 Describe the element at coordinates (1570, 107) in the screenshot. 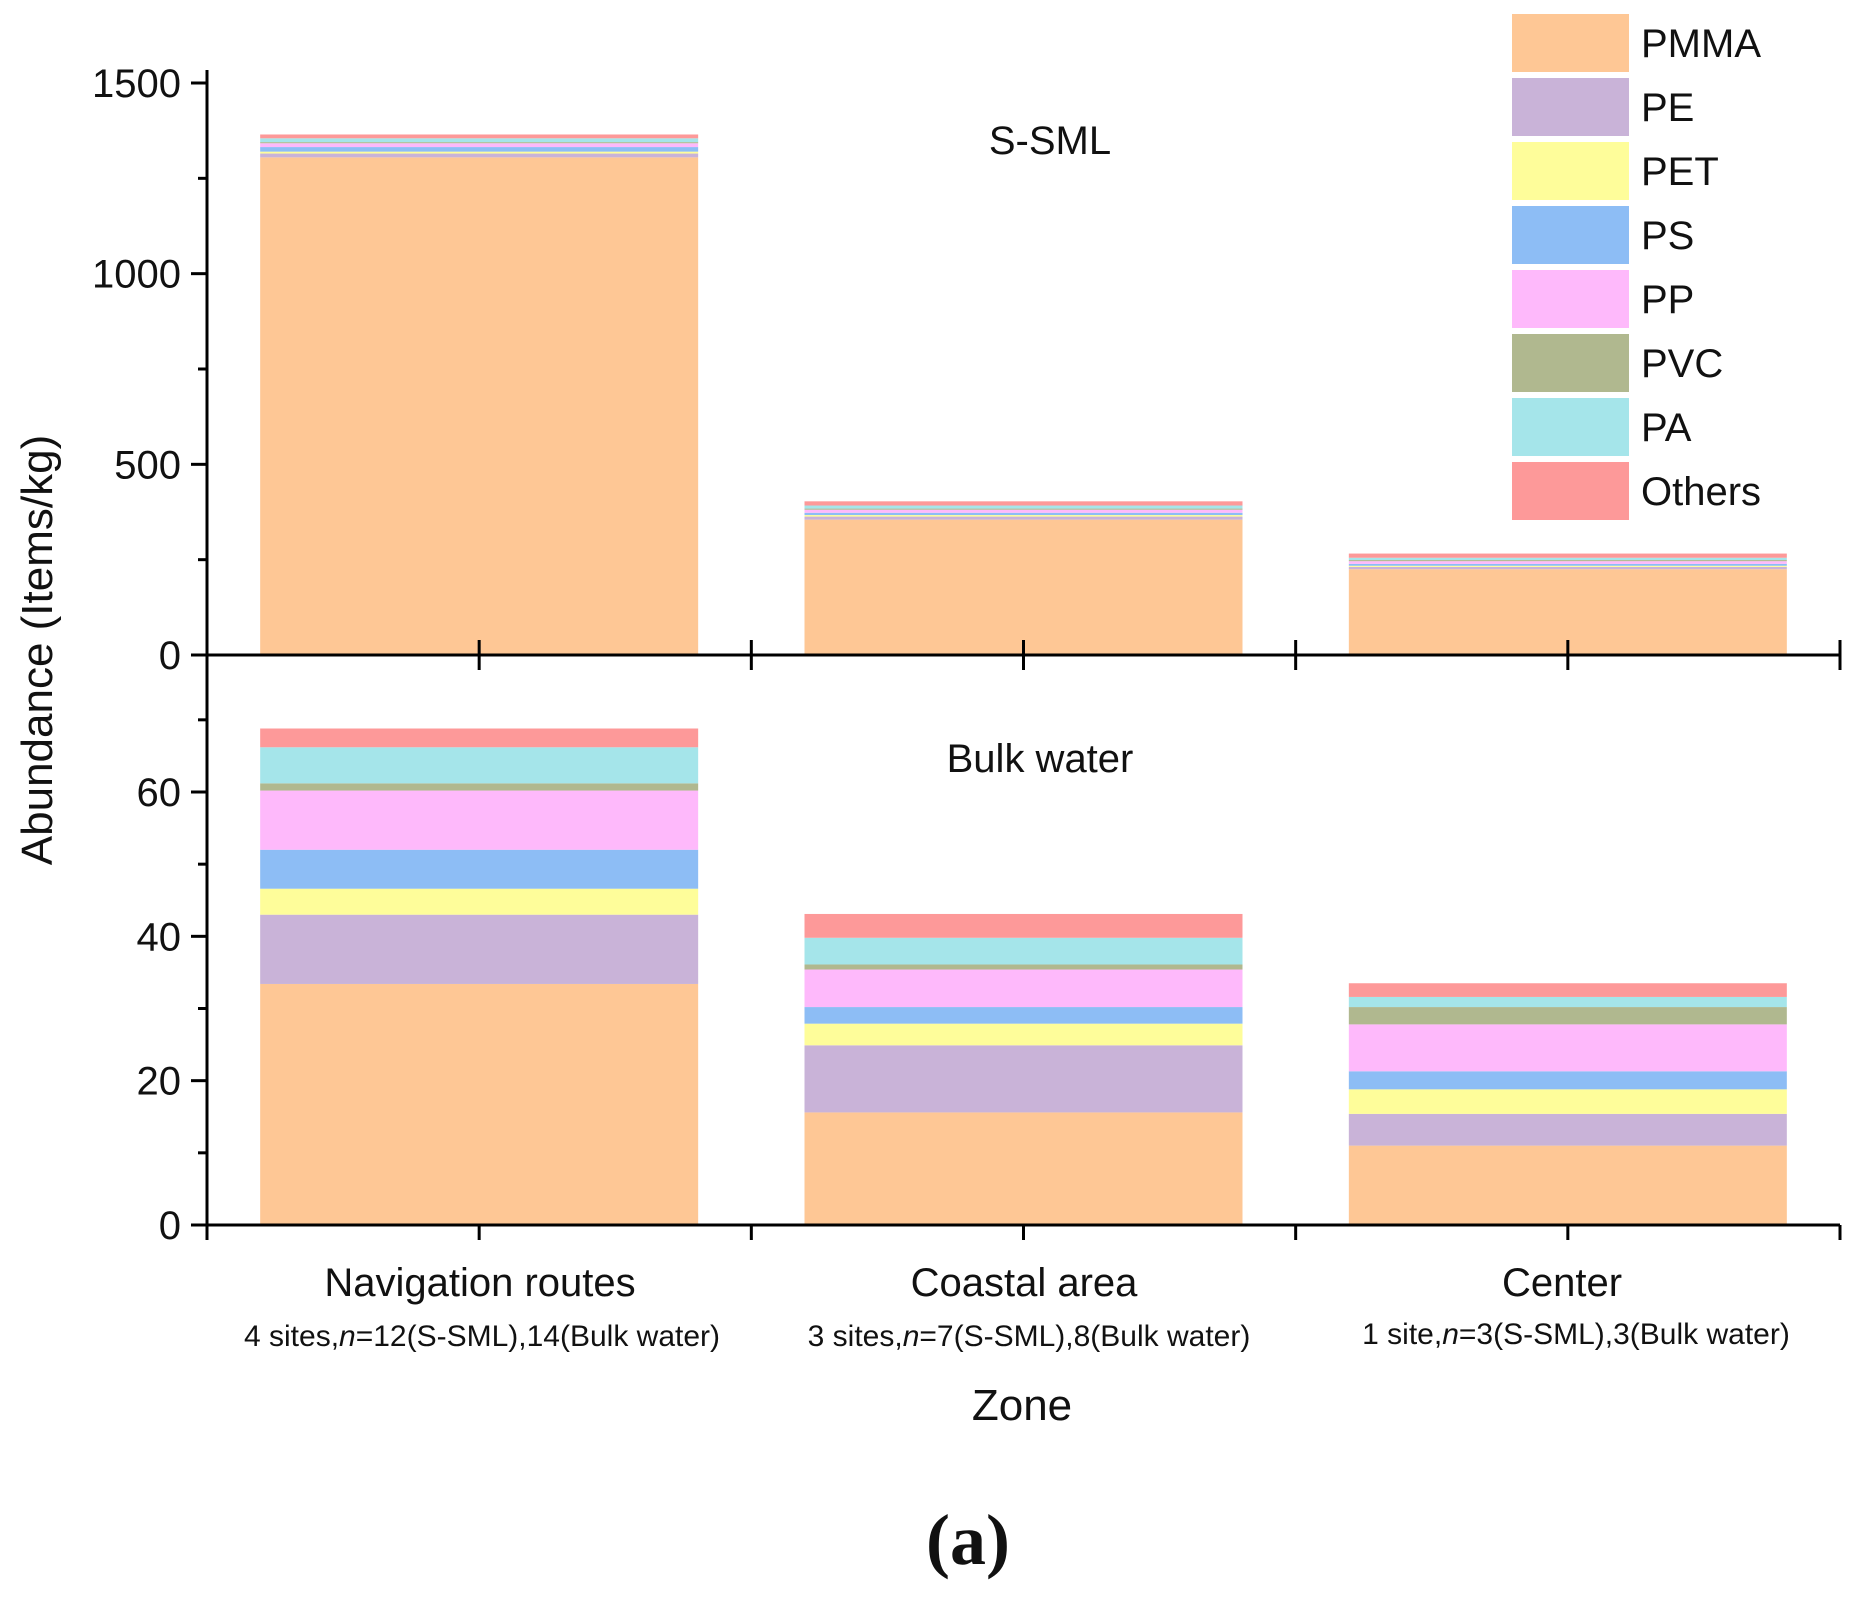

I see `legend-swatch-pe` at that location.